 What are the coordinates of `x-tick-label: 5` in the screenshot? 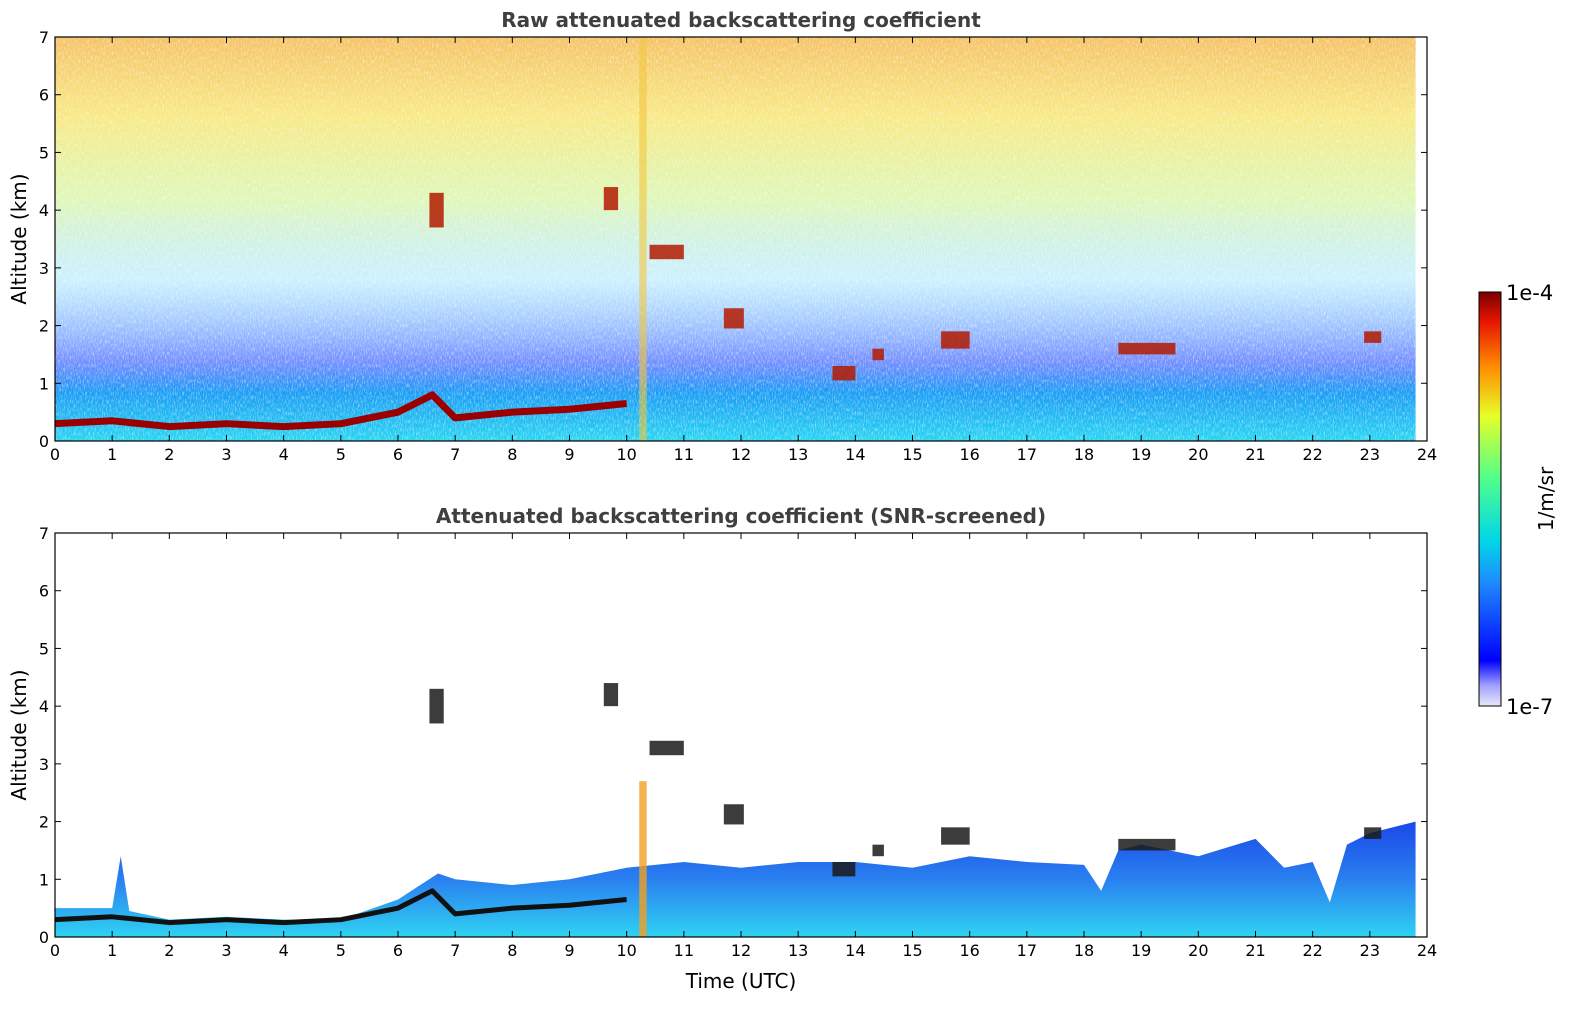 It's located at (341, 454).